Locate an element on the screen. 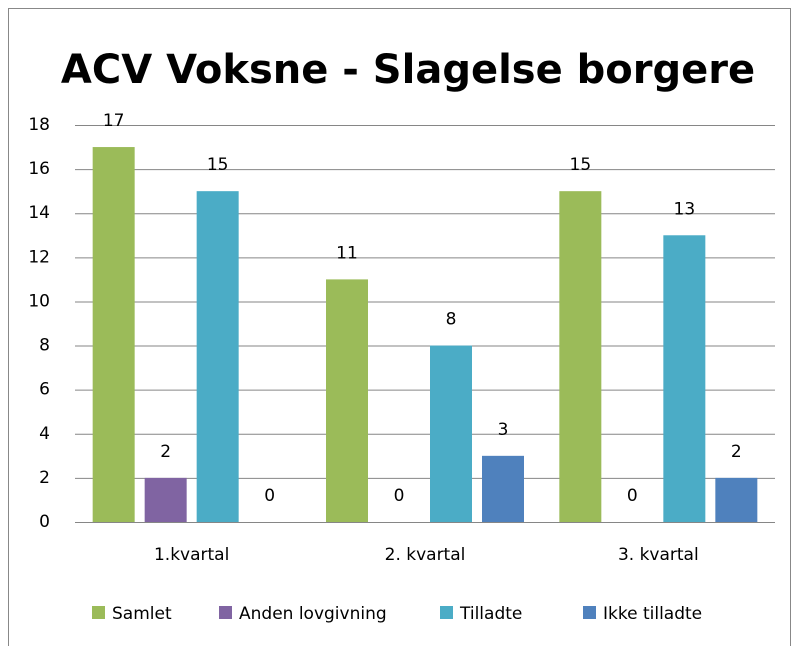 Image resolution: width=798 pixels, height=646 pixels. y-tick-label: 4 is located at coordinates (44, 434).